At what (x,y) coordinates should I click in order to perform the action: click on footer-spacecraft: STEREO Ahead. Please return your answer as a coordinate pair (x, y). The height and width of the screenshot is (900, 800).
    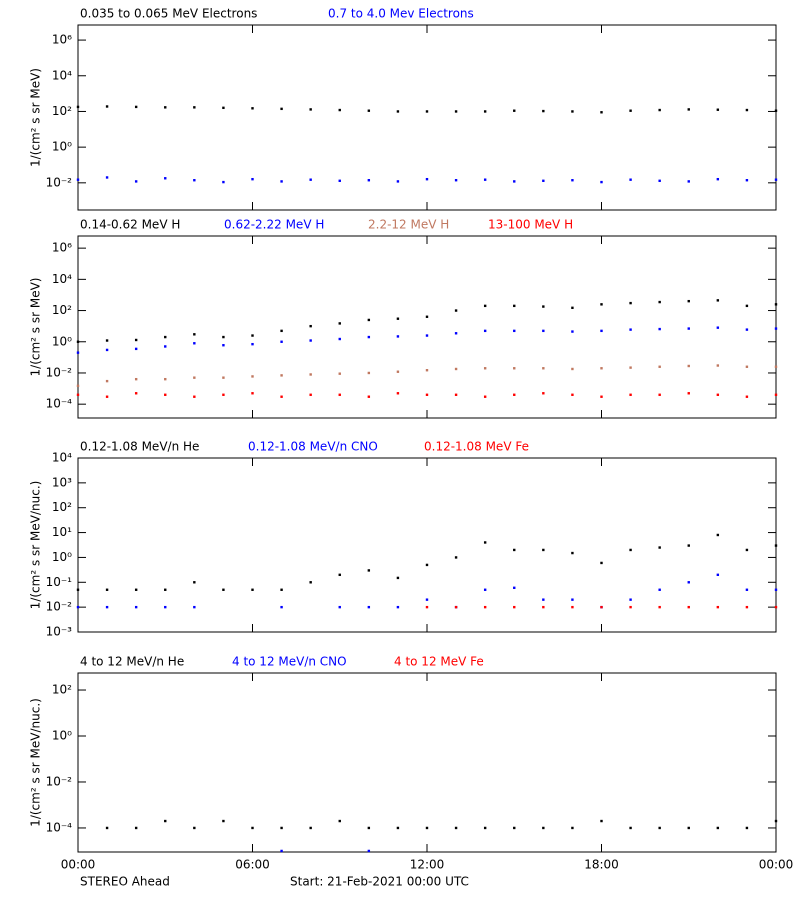
    Looking at the image, I should click on (125, 882).